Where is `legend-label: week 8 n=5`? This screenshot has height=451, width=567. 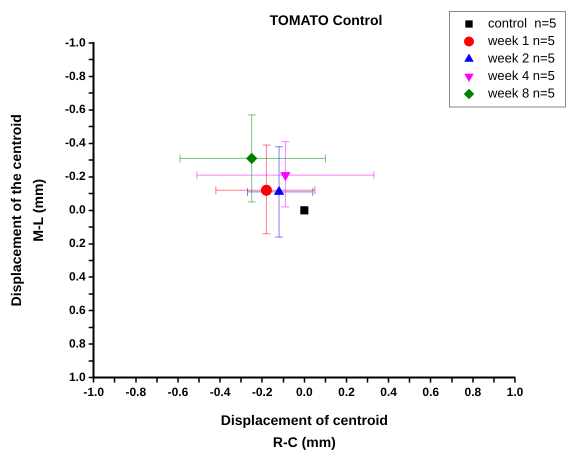 legend-label: week 8 n=5 is located at coordinates (521, 93).